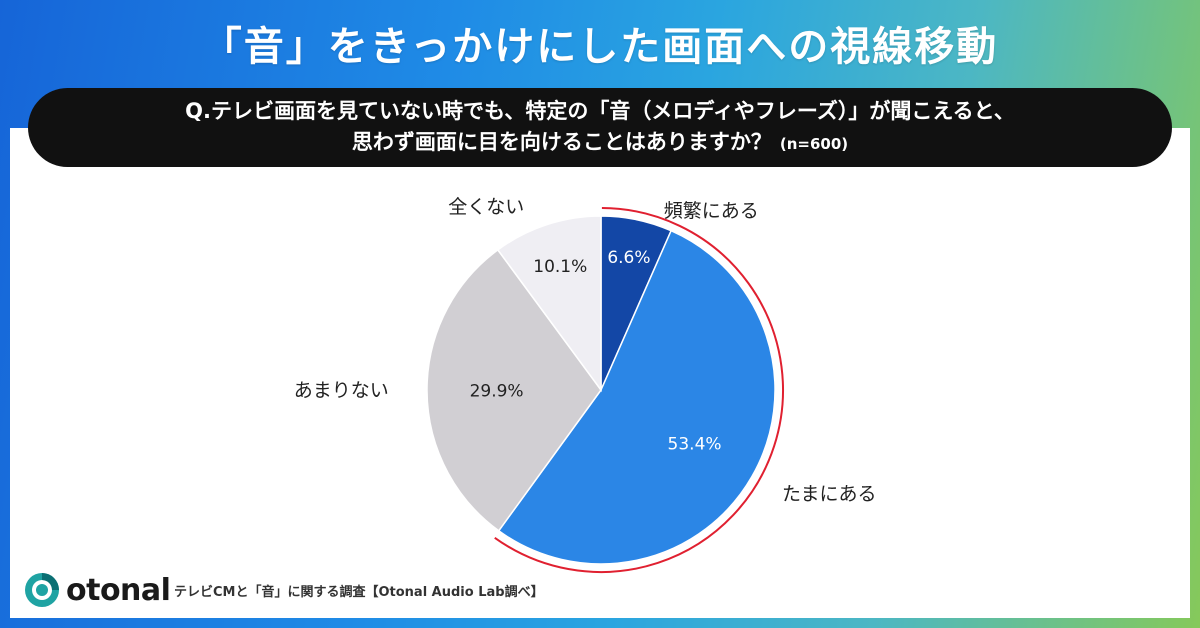  What do you see at coordinates (695, 445) in the screenshot?
I see `slice-value-label: 53.4%` at bounding box center [695, 445].